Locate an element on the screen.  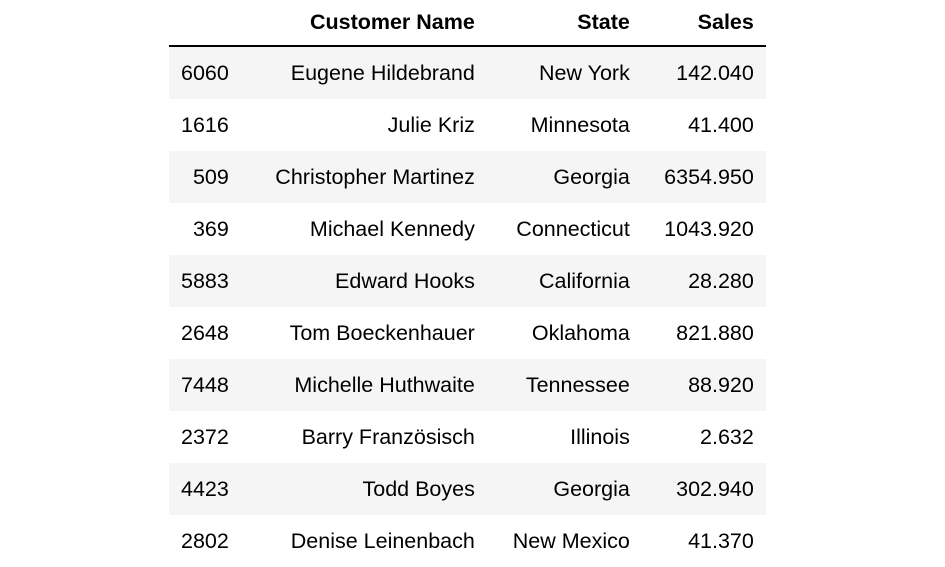
sales-cell: 28.280 is located at coordinates (721, 280).